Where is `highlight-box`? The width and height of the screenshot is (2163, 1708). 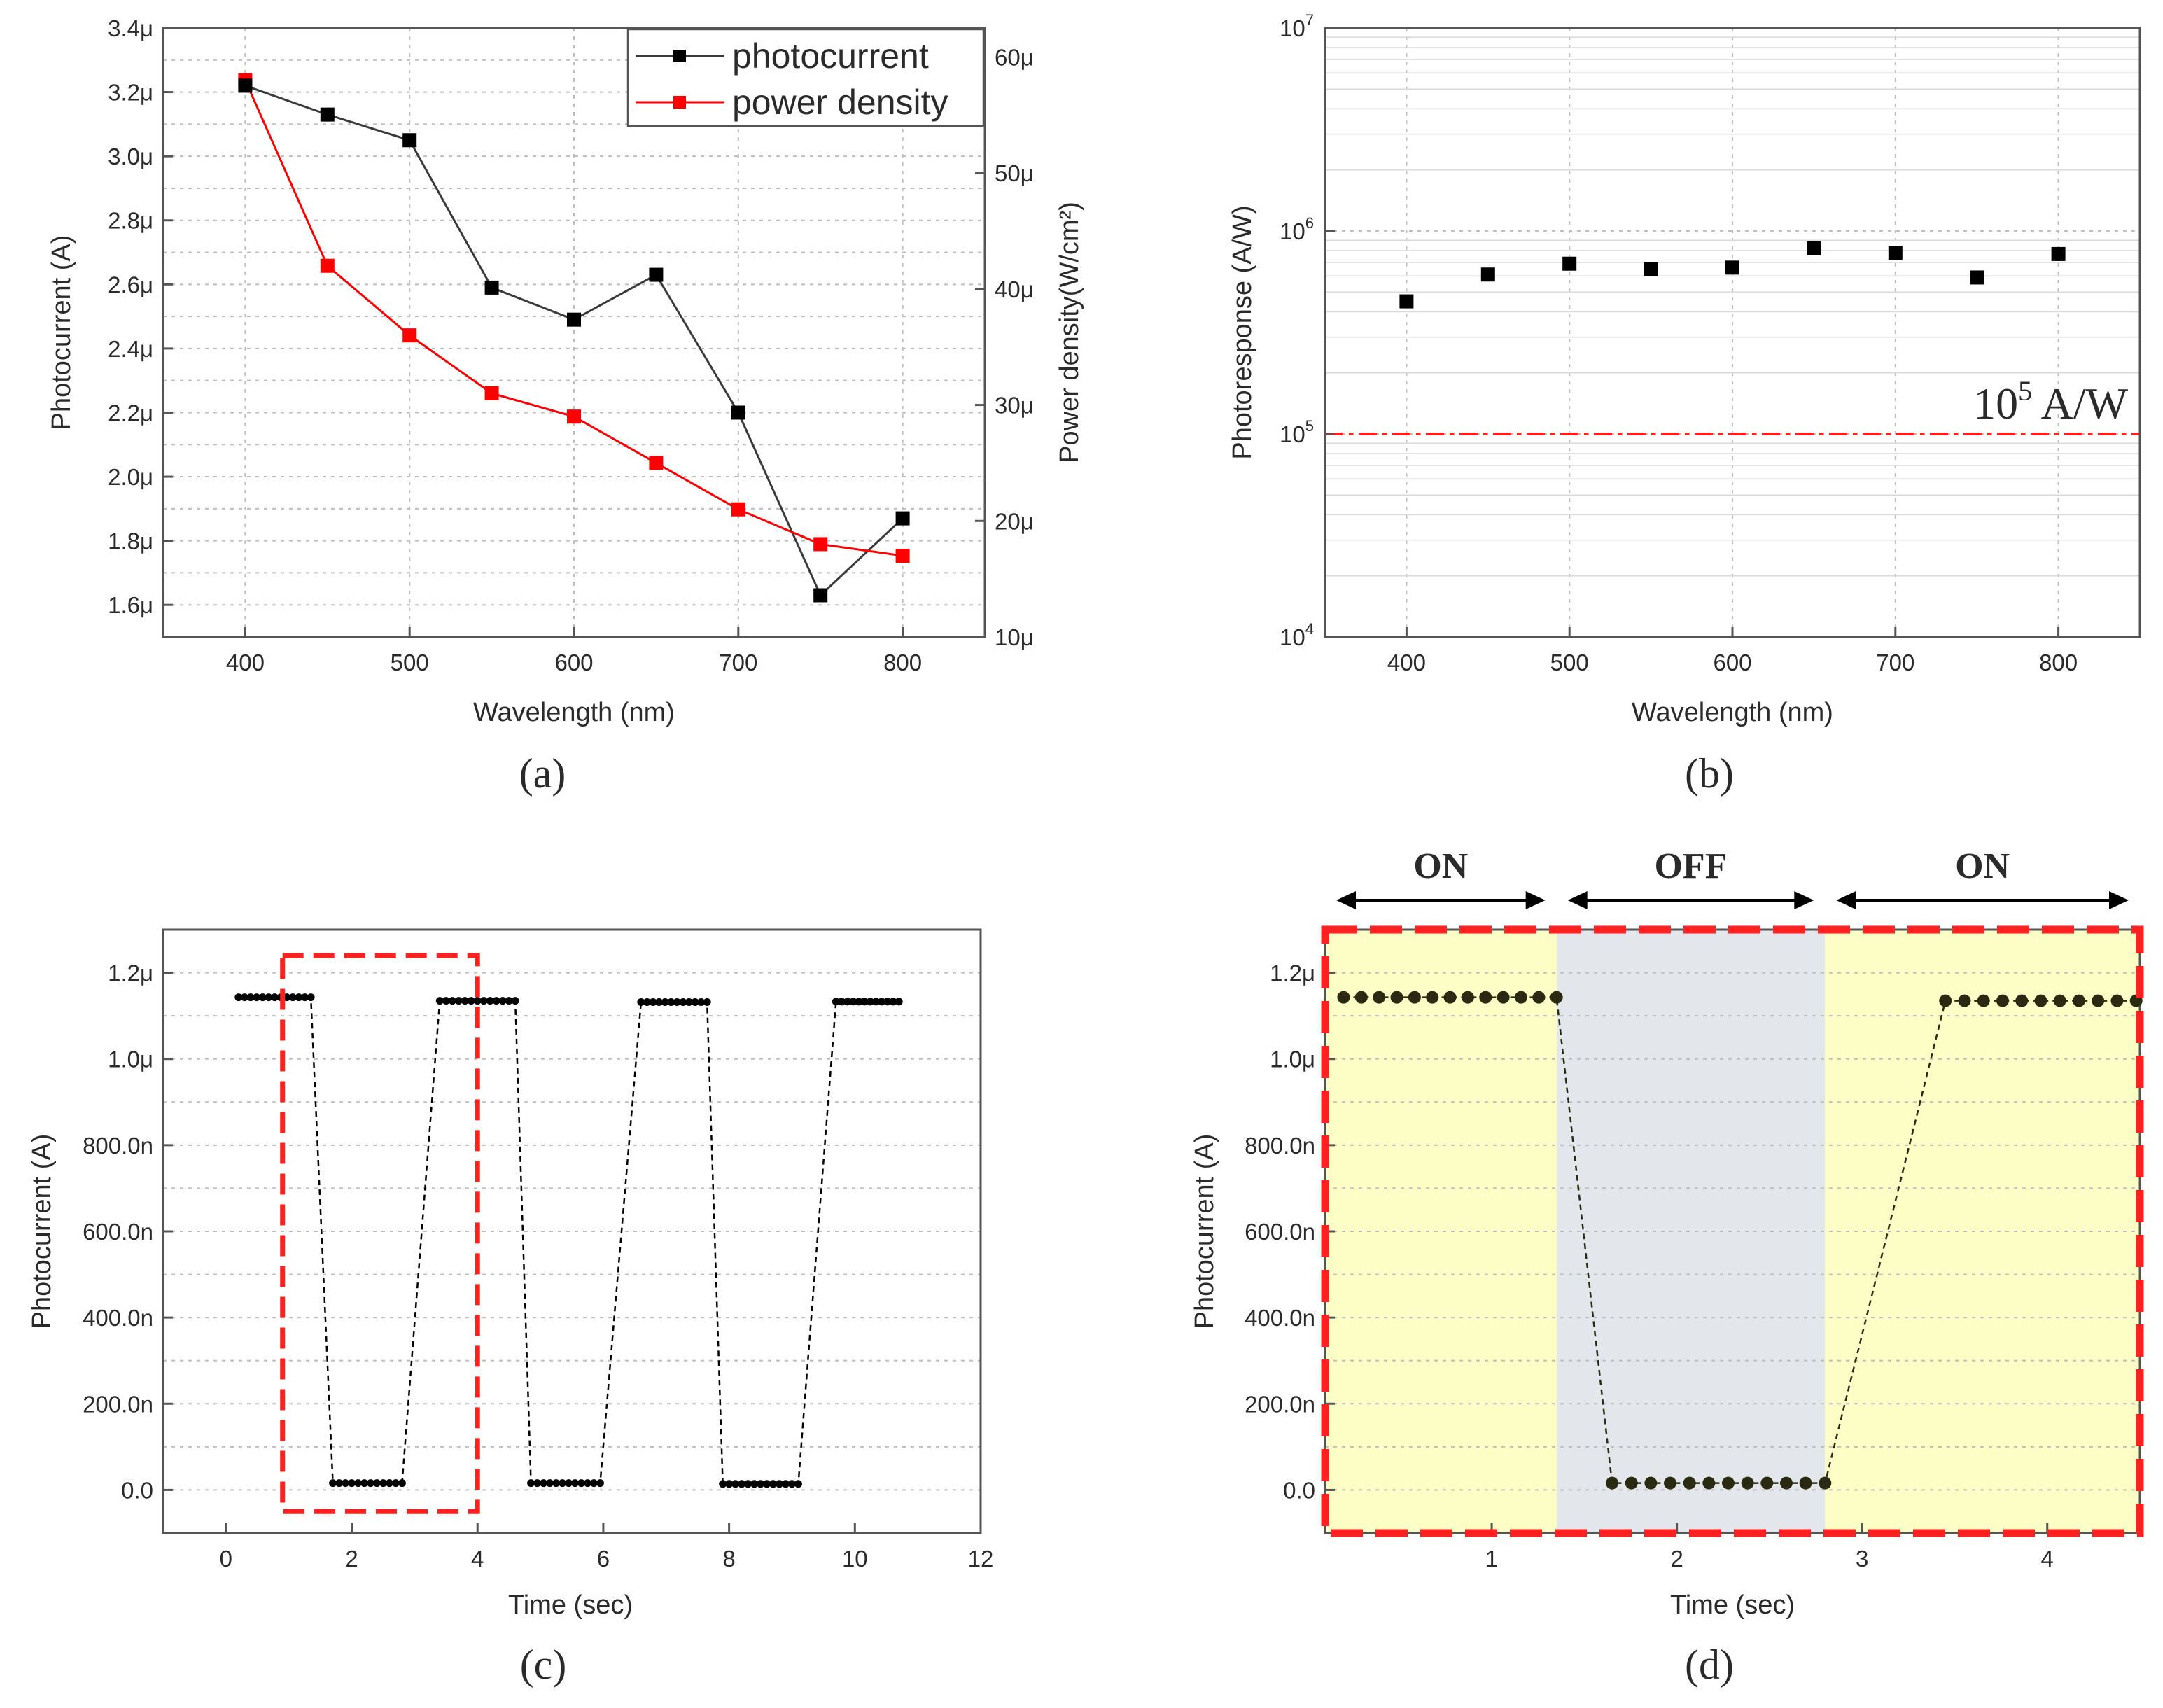 highlight-box is located at coordinates (380, 1233).